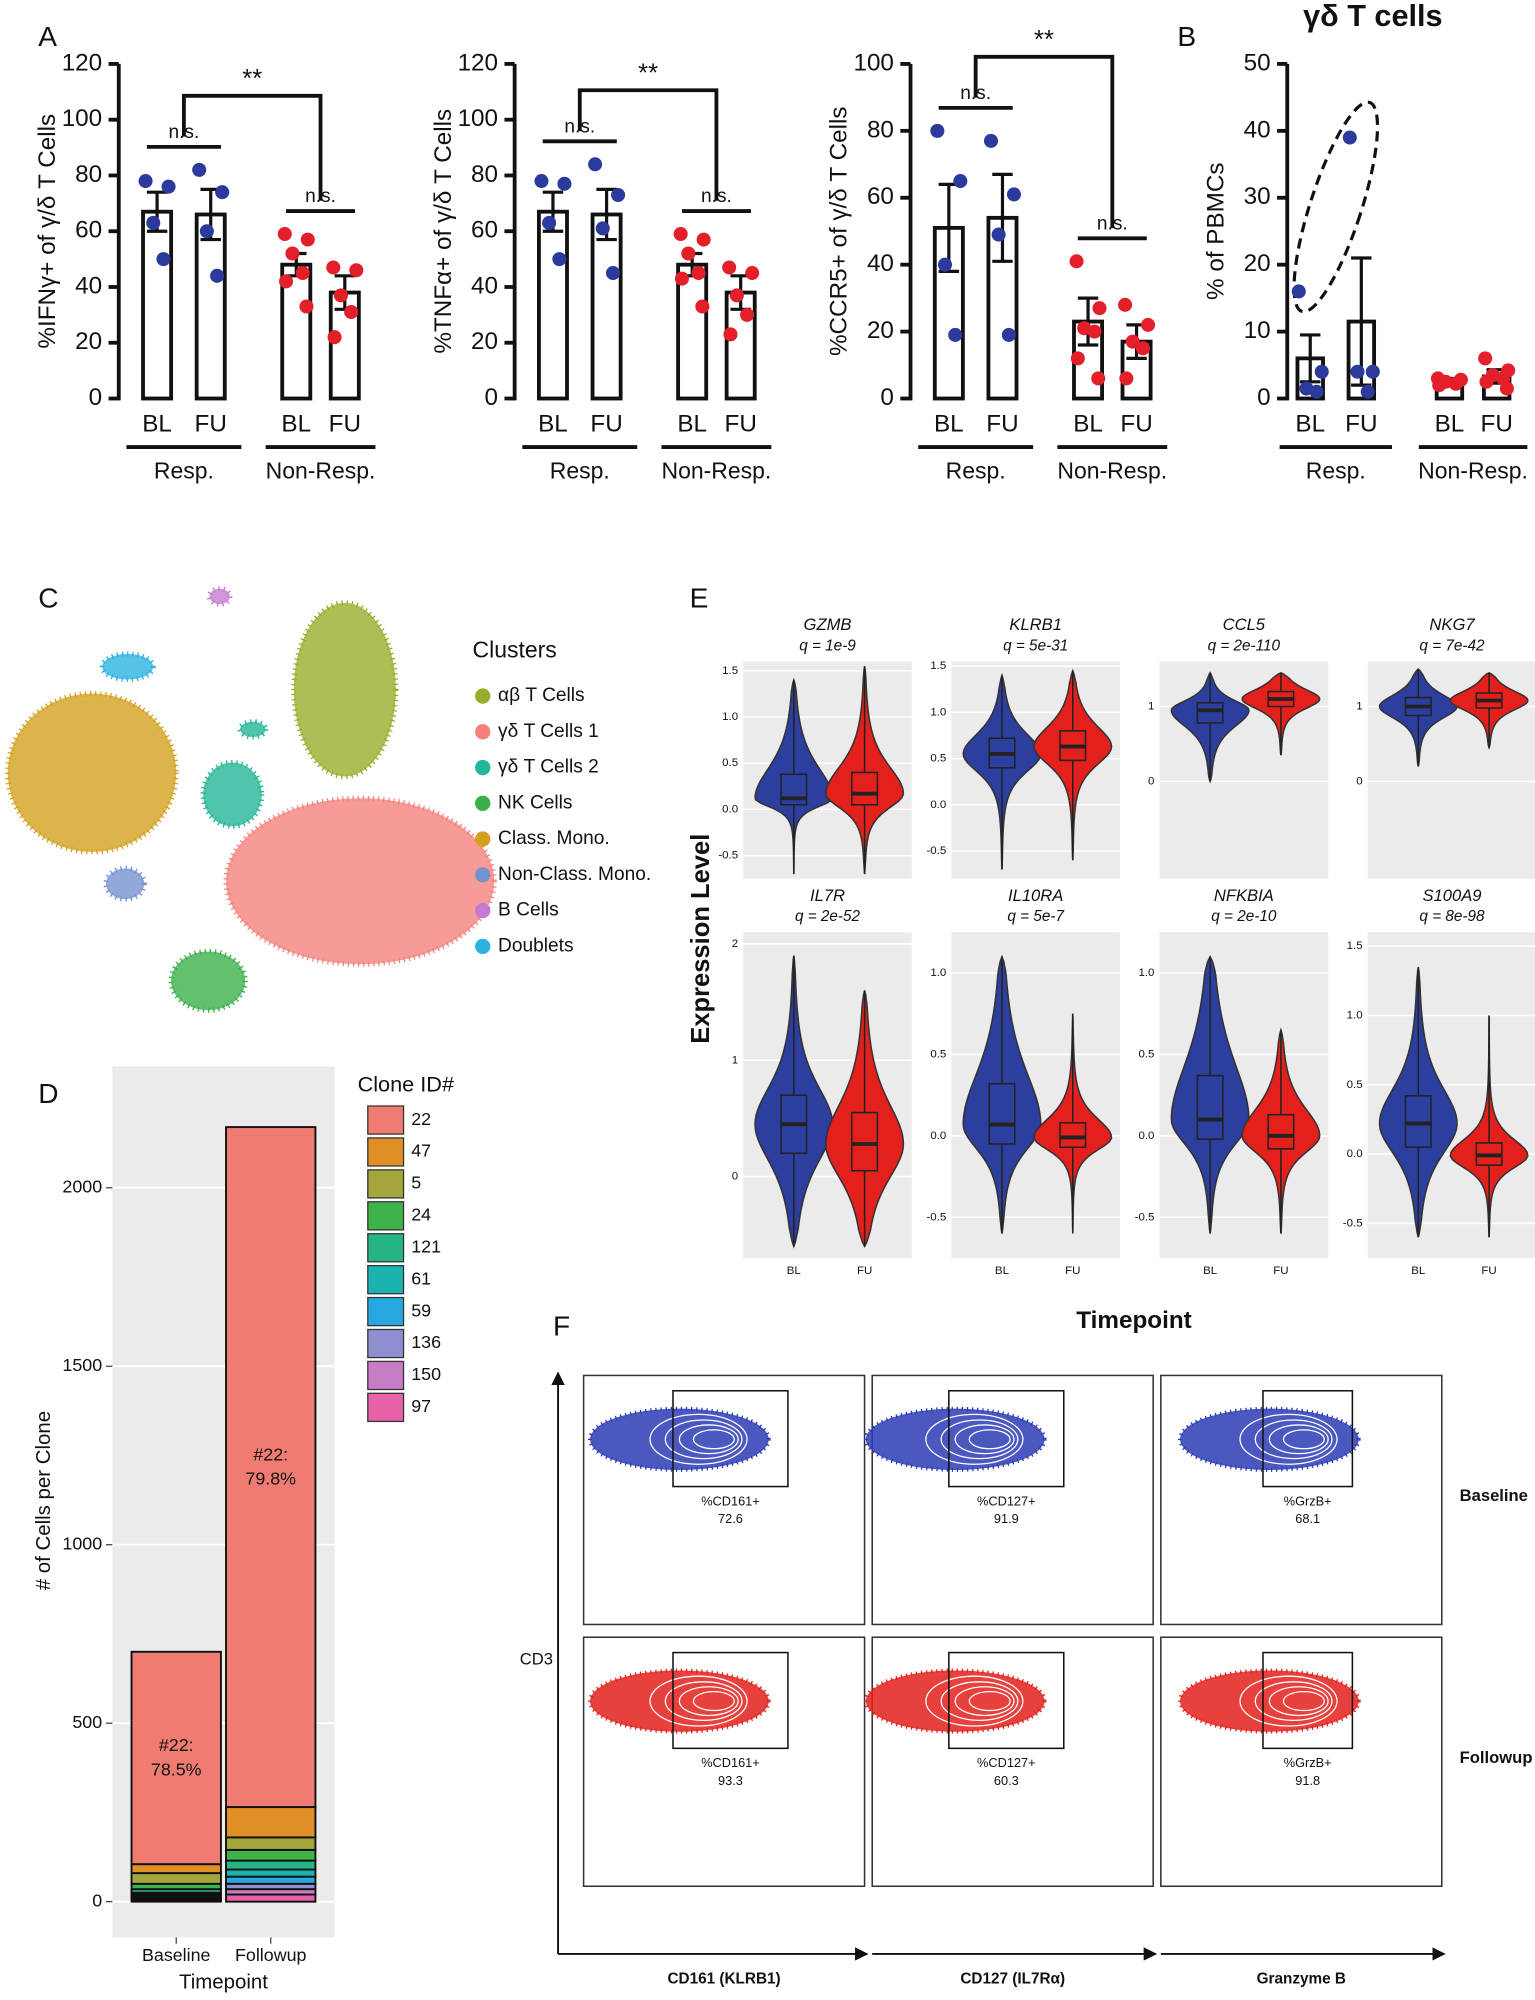 The width and height of the screenshot is (1535, 2000). Describe the element at coordinates (938, 1054) in the screenshot. I see `y-tick-label: 0.5` at that location.